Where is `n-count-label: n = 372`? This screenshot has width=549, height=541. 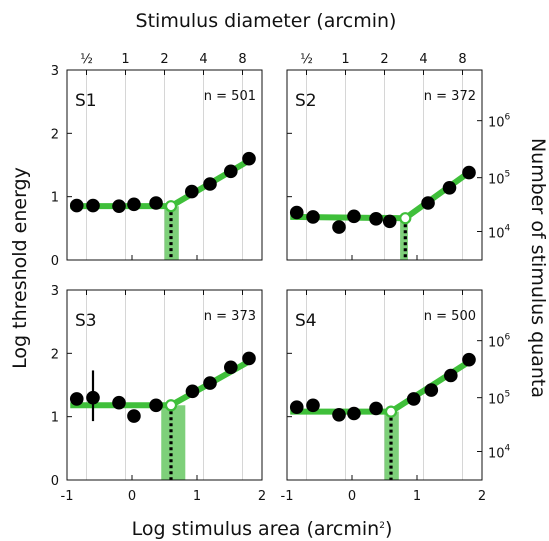 n-count-label: n = 372 is located at coordinates (450, 96).